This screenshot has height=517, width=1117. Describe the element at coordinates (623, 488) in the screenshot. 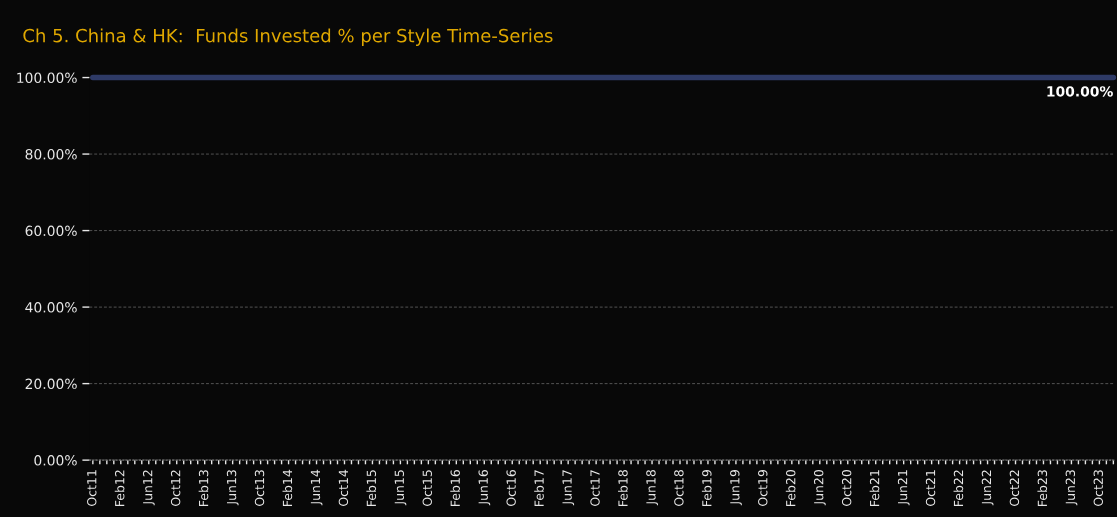

I see `x-tick-label: Feb18` at that location.